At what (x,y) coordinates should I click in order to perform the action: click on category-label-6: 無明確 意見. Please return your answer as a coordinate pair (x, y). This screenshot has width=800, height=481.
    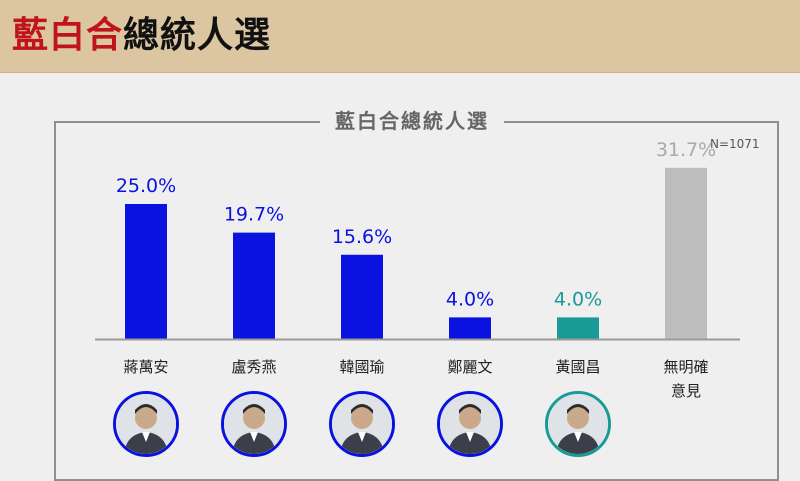
    Looking at the image, I should click on (686, 379).